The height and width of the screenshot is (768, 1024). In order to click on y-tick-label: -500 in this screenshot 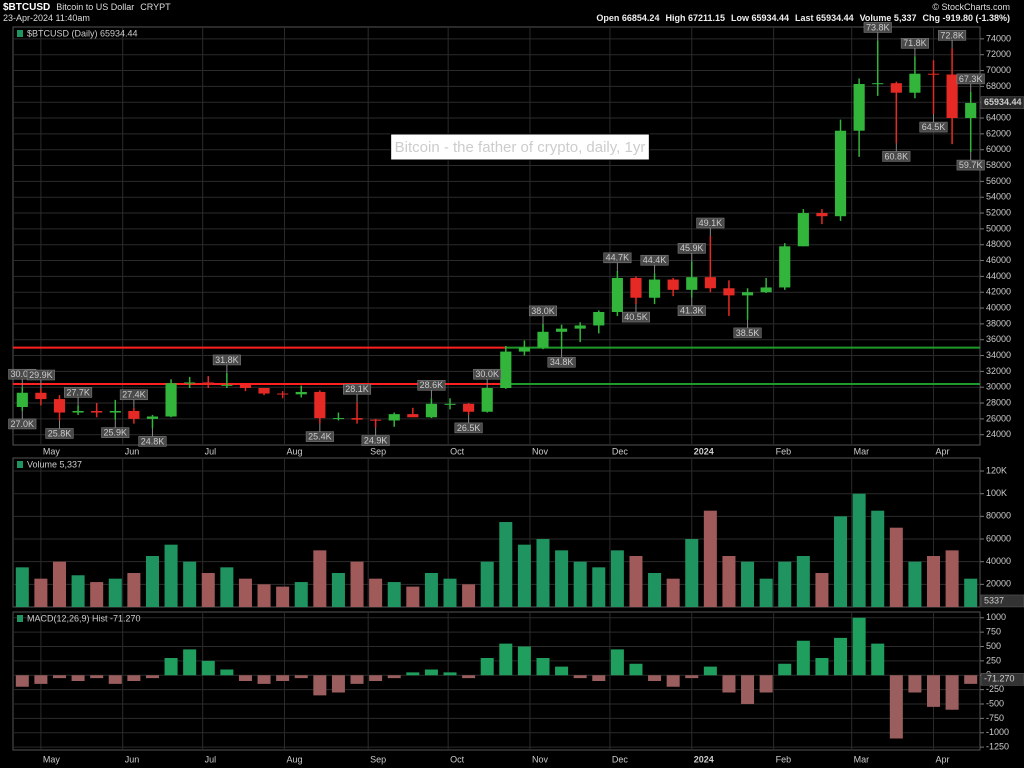, I will do `click(995, 703)`.